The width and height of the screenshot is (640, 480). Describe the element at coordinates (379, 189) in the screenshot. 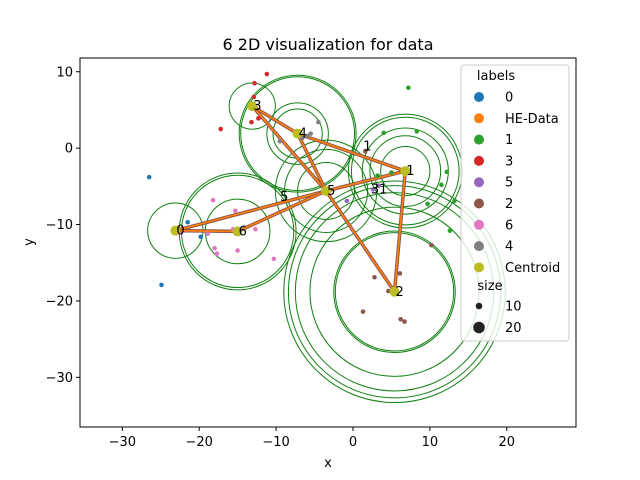

I see `centroid-annotation: 31` at that location.